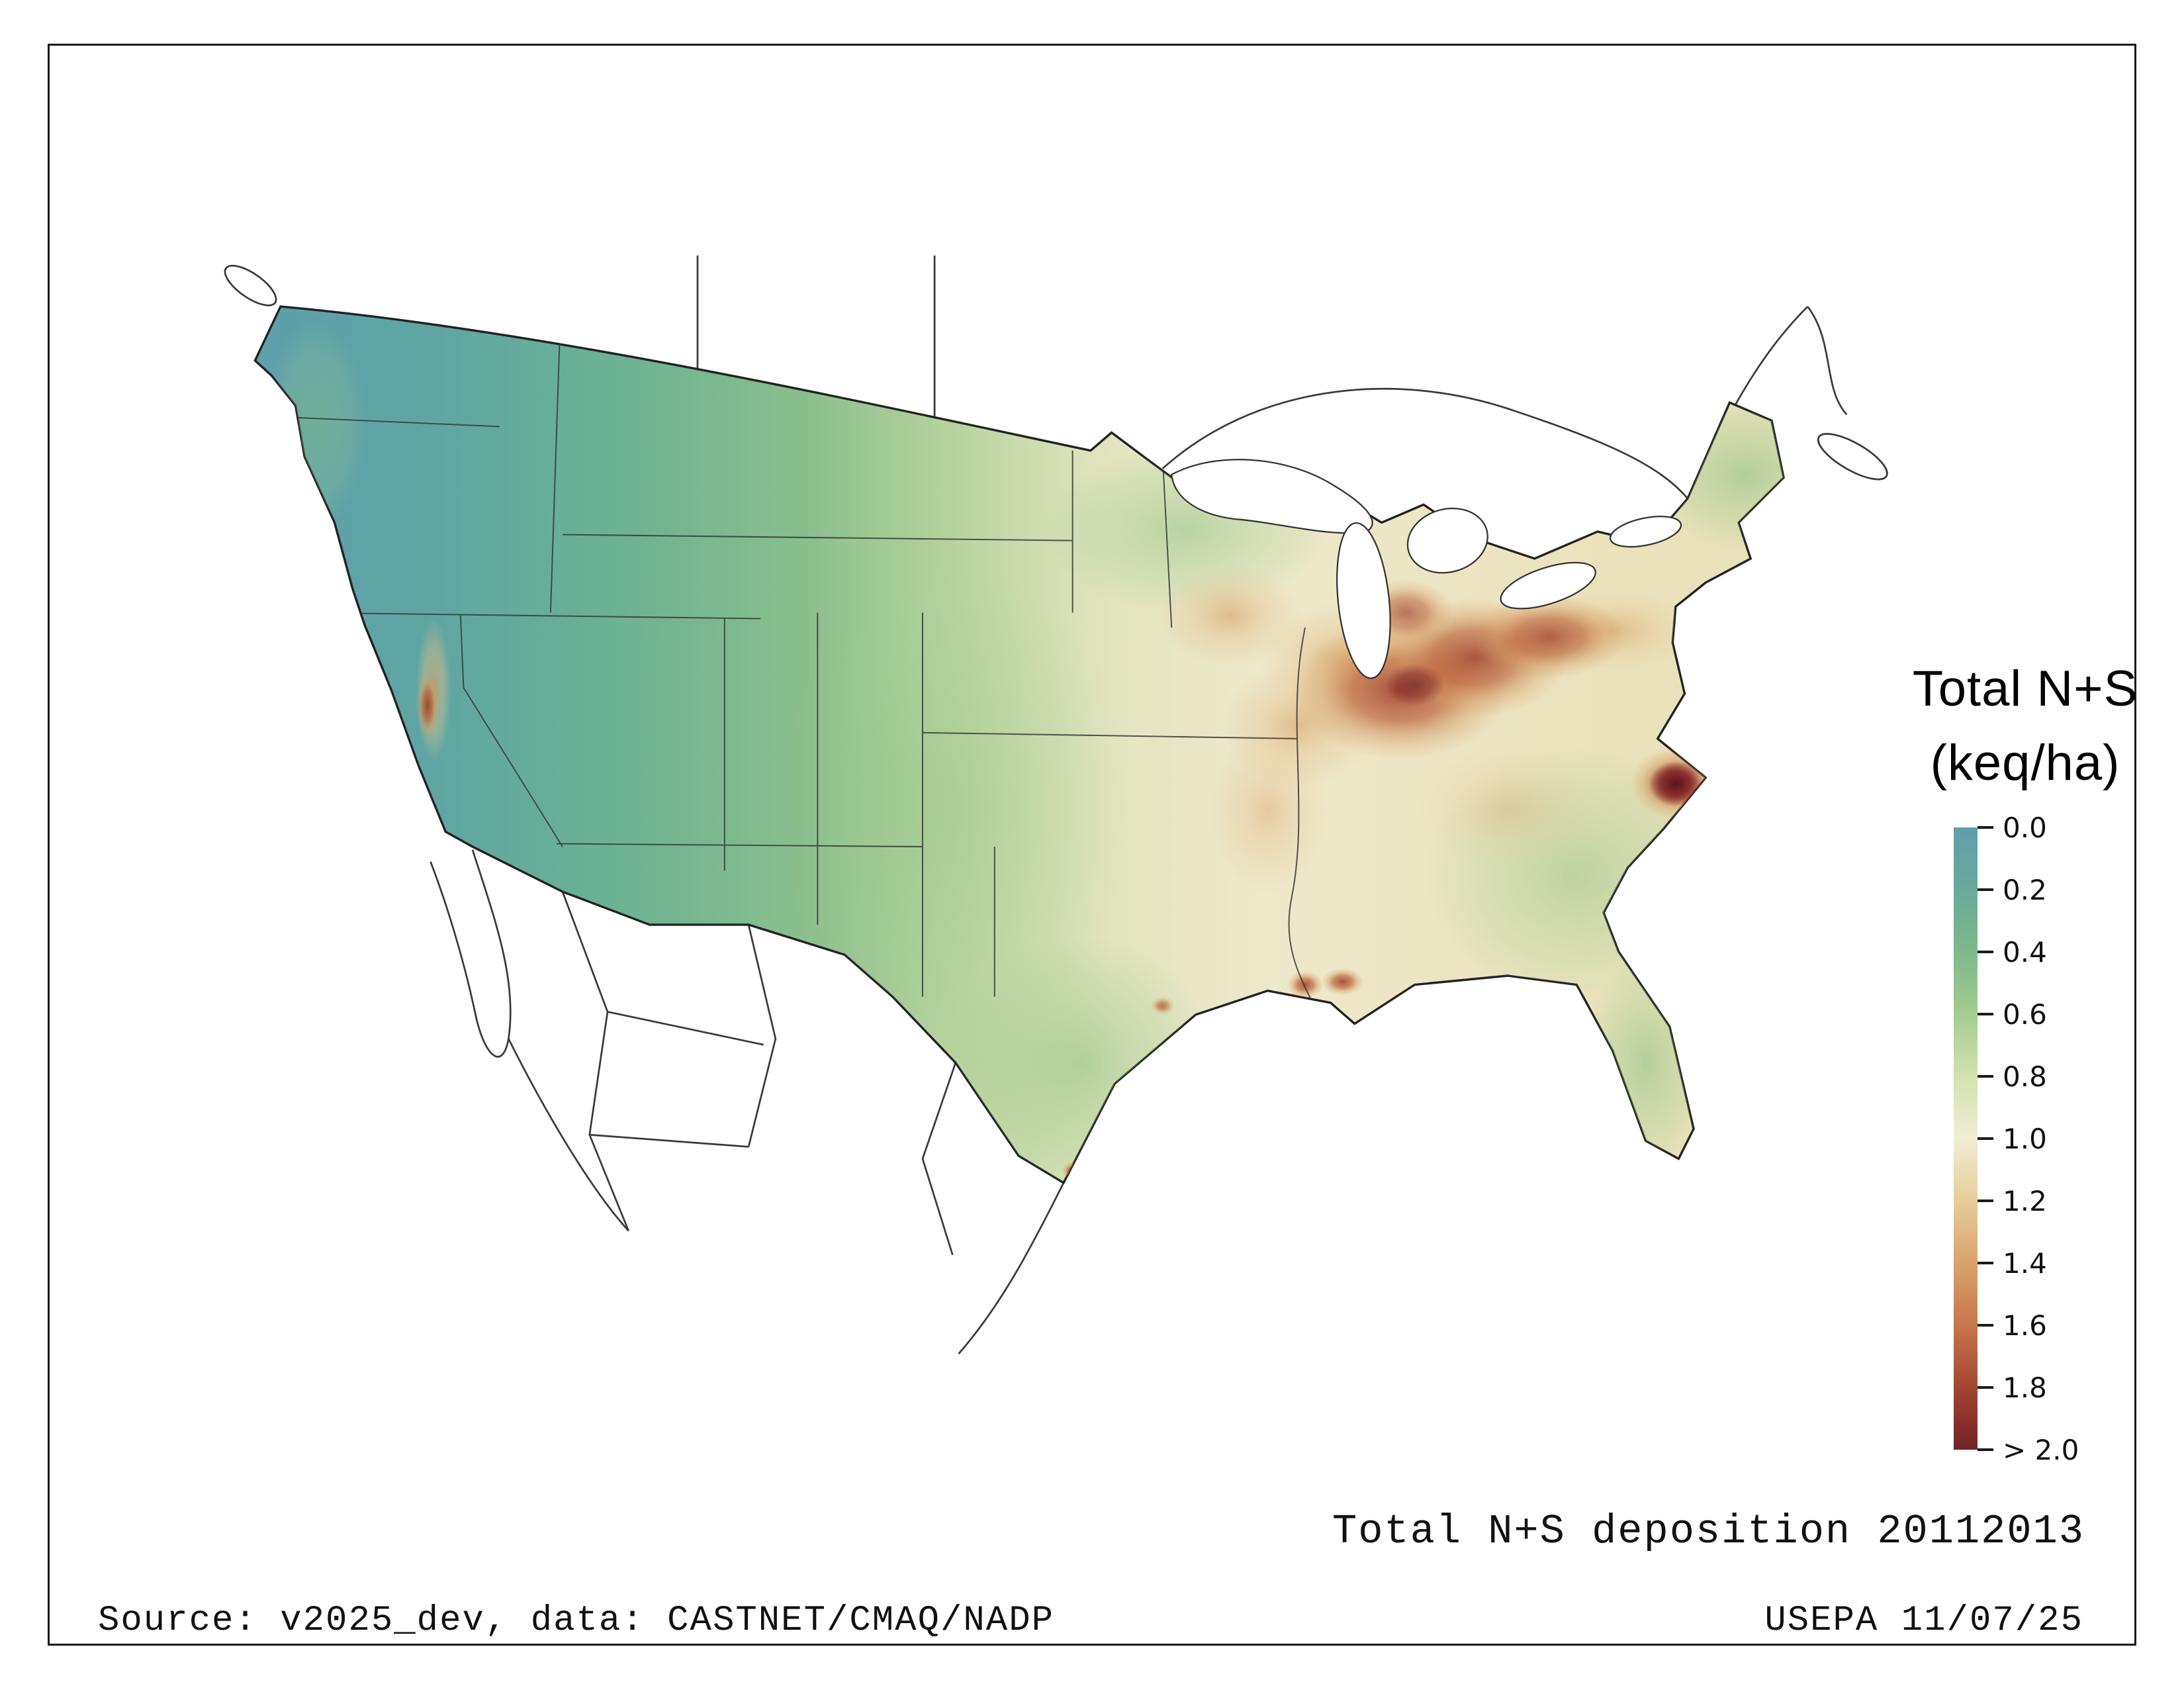  What do you see at coordinates (2025, 726) in the screenshot?
I see `legend-title: Total N+S (keq/ha)` at bounding box center [2025, 726].